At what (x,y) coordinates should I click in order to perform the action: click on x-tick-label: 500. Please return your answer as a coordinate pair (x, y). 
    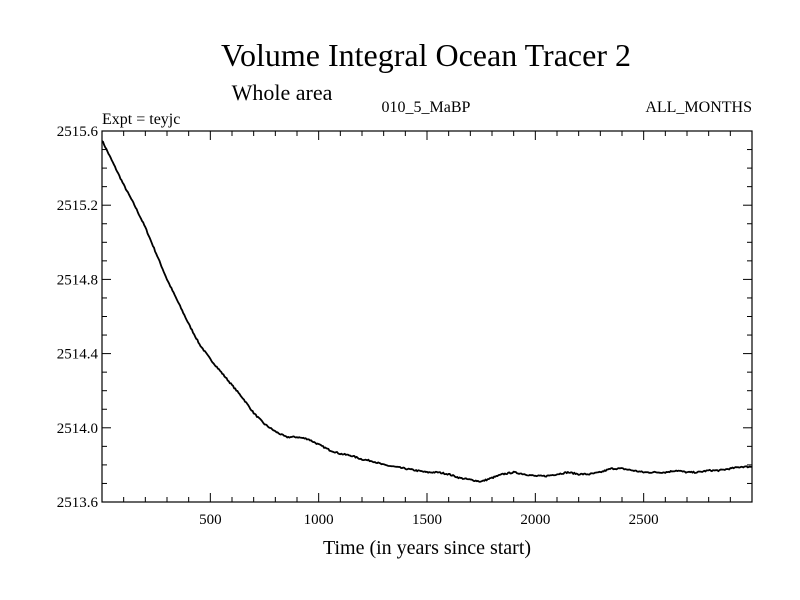
    Looking at the image, I should click on (210, 520).